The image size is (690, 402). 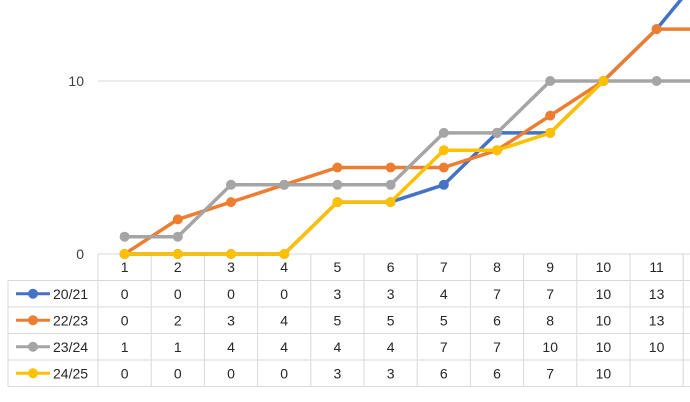 I want to click on legend-label: 23/24, so click(x=70, y=347).